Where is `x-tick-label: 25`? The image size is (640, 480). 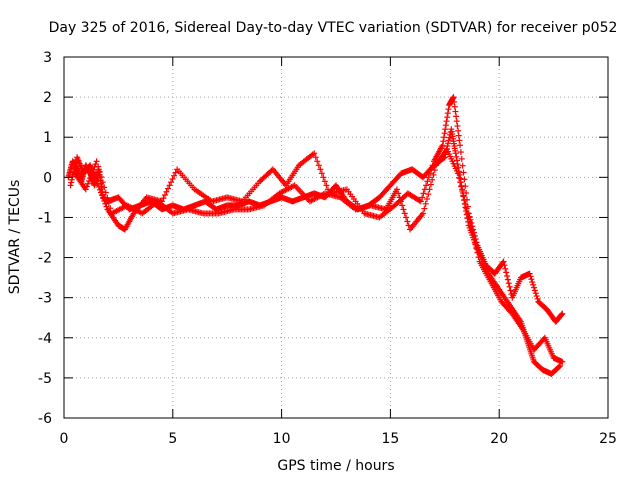 x-tick-label: 25 is located at coordinates (608, 439).